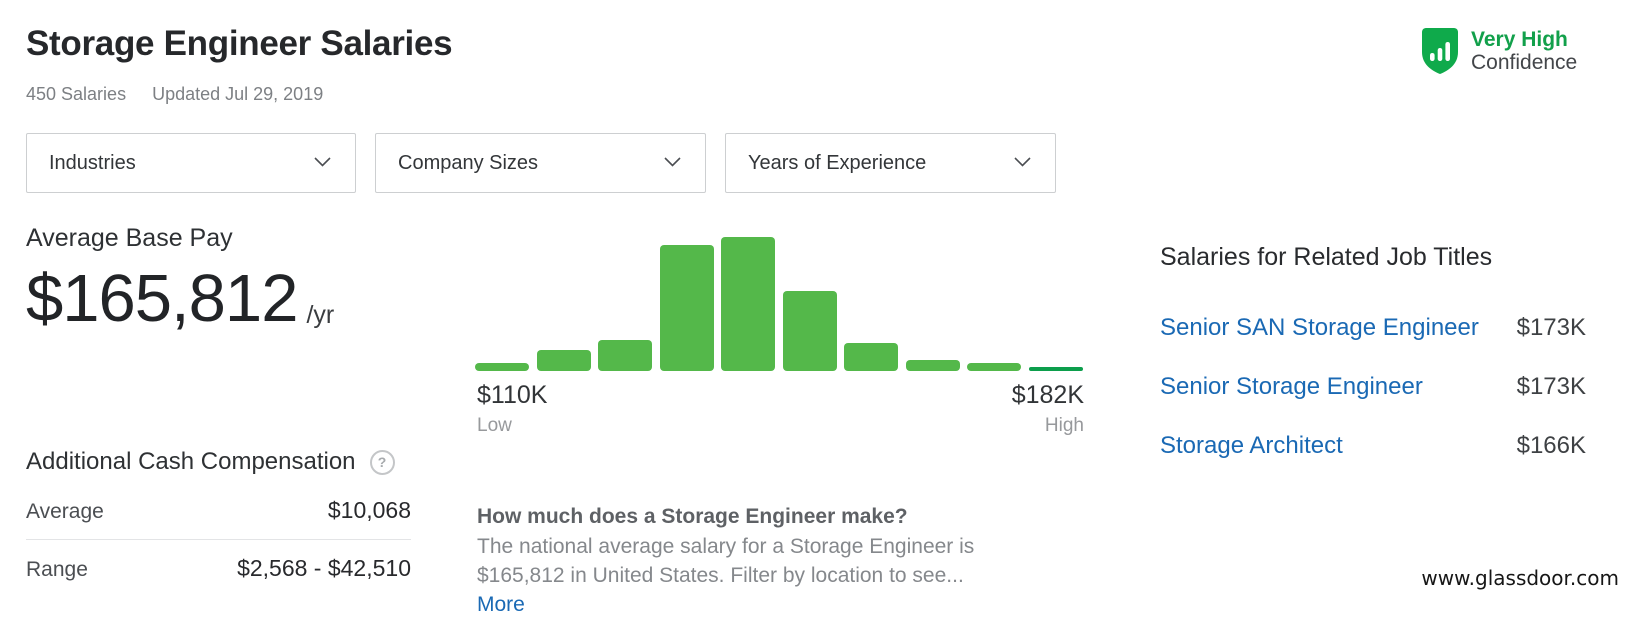 The height and width of the screenshot is (628, 1637). Describe the element at coordinates (92, 162) in the screenshot. I see `filter-industries-label: Industries` at that location.